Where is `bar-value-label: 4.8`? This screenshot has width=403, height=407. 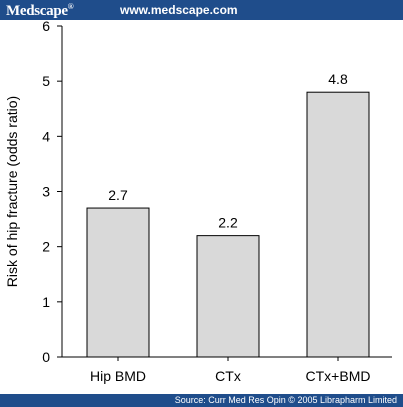 bar-value-label: 4.8 is located at coordinates (338, 79).